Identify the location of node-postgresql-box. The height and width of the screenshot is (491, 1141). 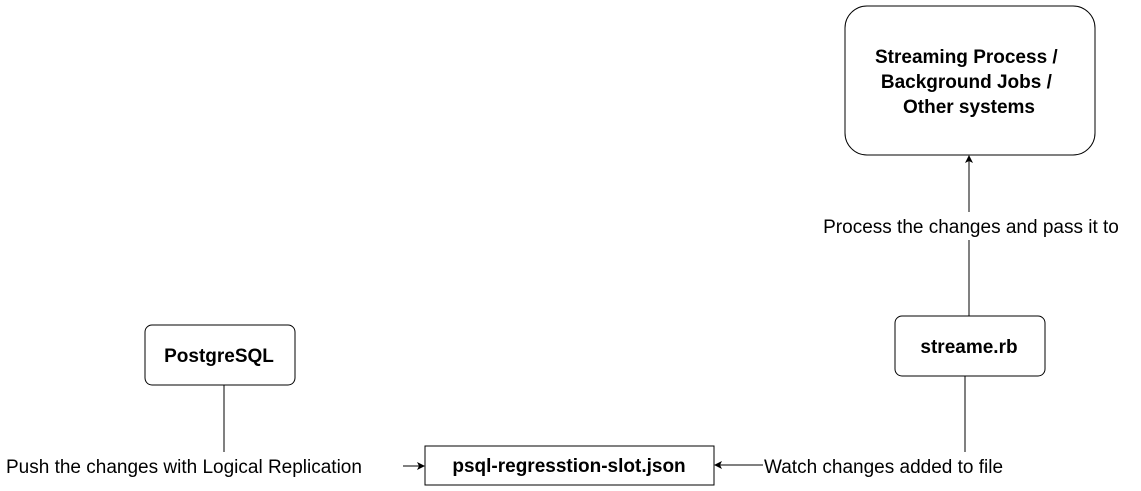
(220, 355).